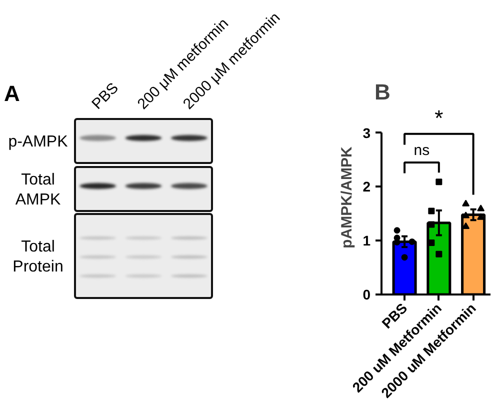 The image size is (498, 418). What do you see at coordinates (12, 93) in the screenshot?
I see `text: A` at bounding box center [12, 93].